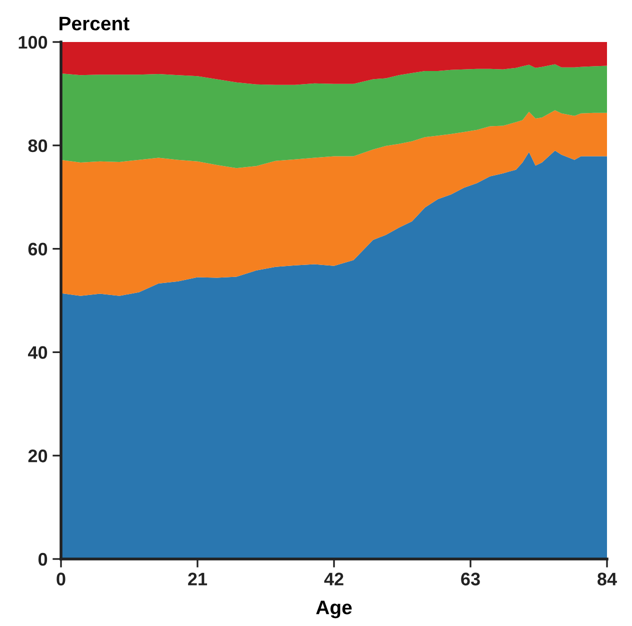 This screenshot has height=626, width=632. I want to click on x-tick-label: 21, so click(198, 579).